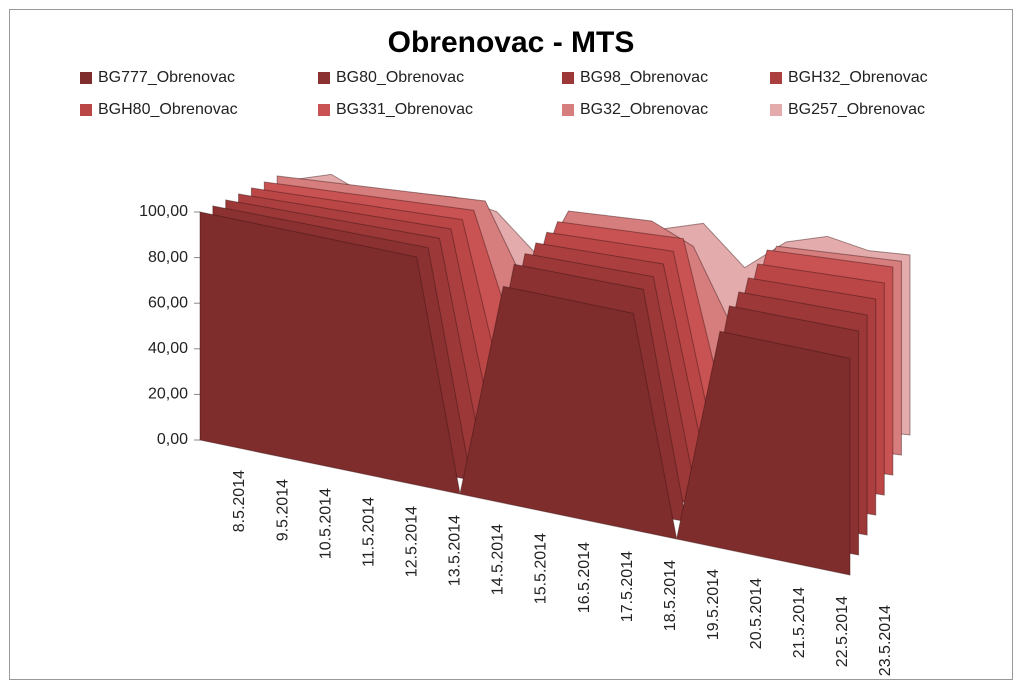 The width and height of the screenshot is (1022, 681). Describe the element at coordinates (168, 302) in the screenshot. I see `y-tick-label: 60,00` at that location.